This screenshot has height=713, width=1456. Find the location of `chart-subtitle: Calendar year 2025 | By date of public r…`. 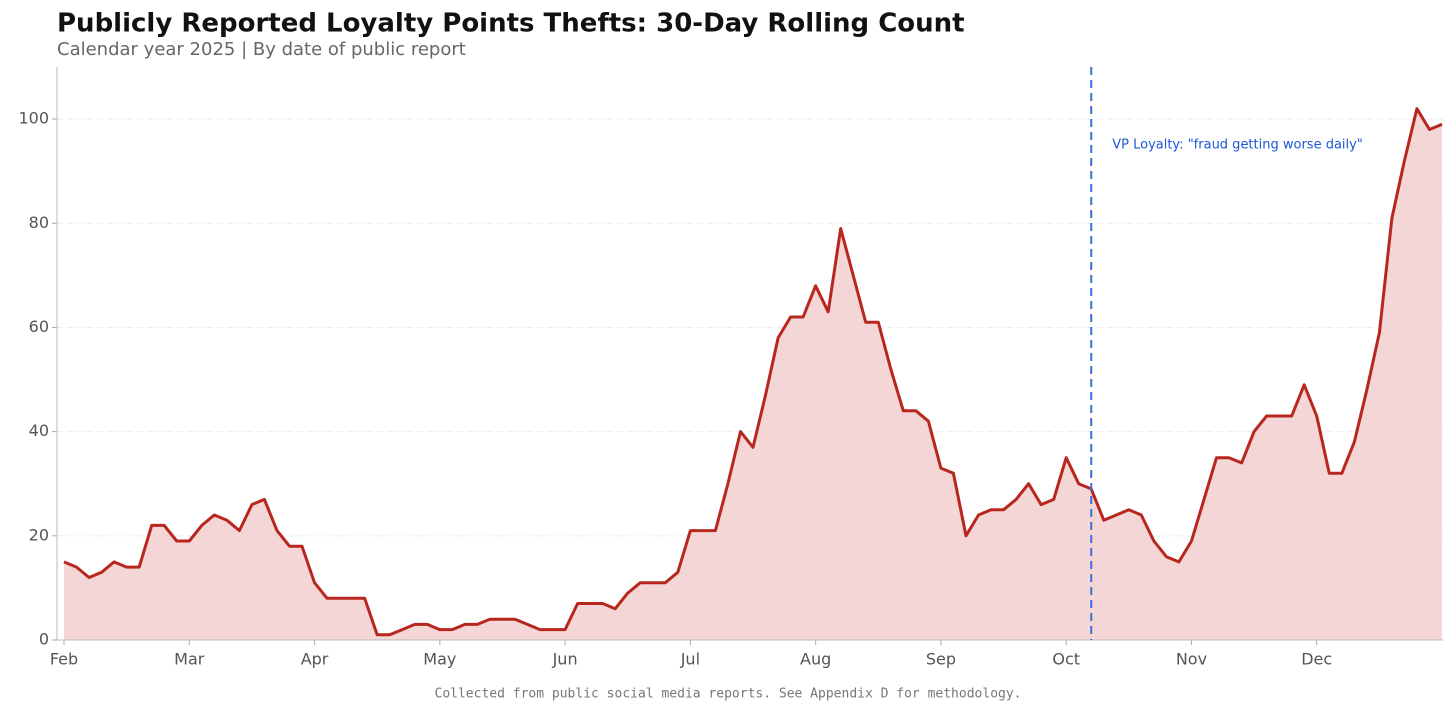

chart-subtitle: Calendar year 2025 | By date of public r… is located at coordinates (261, 49).